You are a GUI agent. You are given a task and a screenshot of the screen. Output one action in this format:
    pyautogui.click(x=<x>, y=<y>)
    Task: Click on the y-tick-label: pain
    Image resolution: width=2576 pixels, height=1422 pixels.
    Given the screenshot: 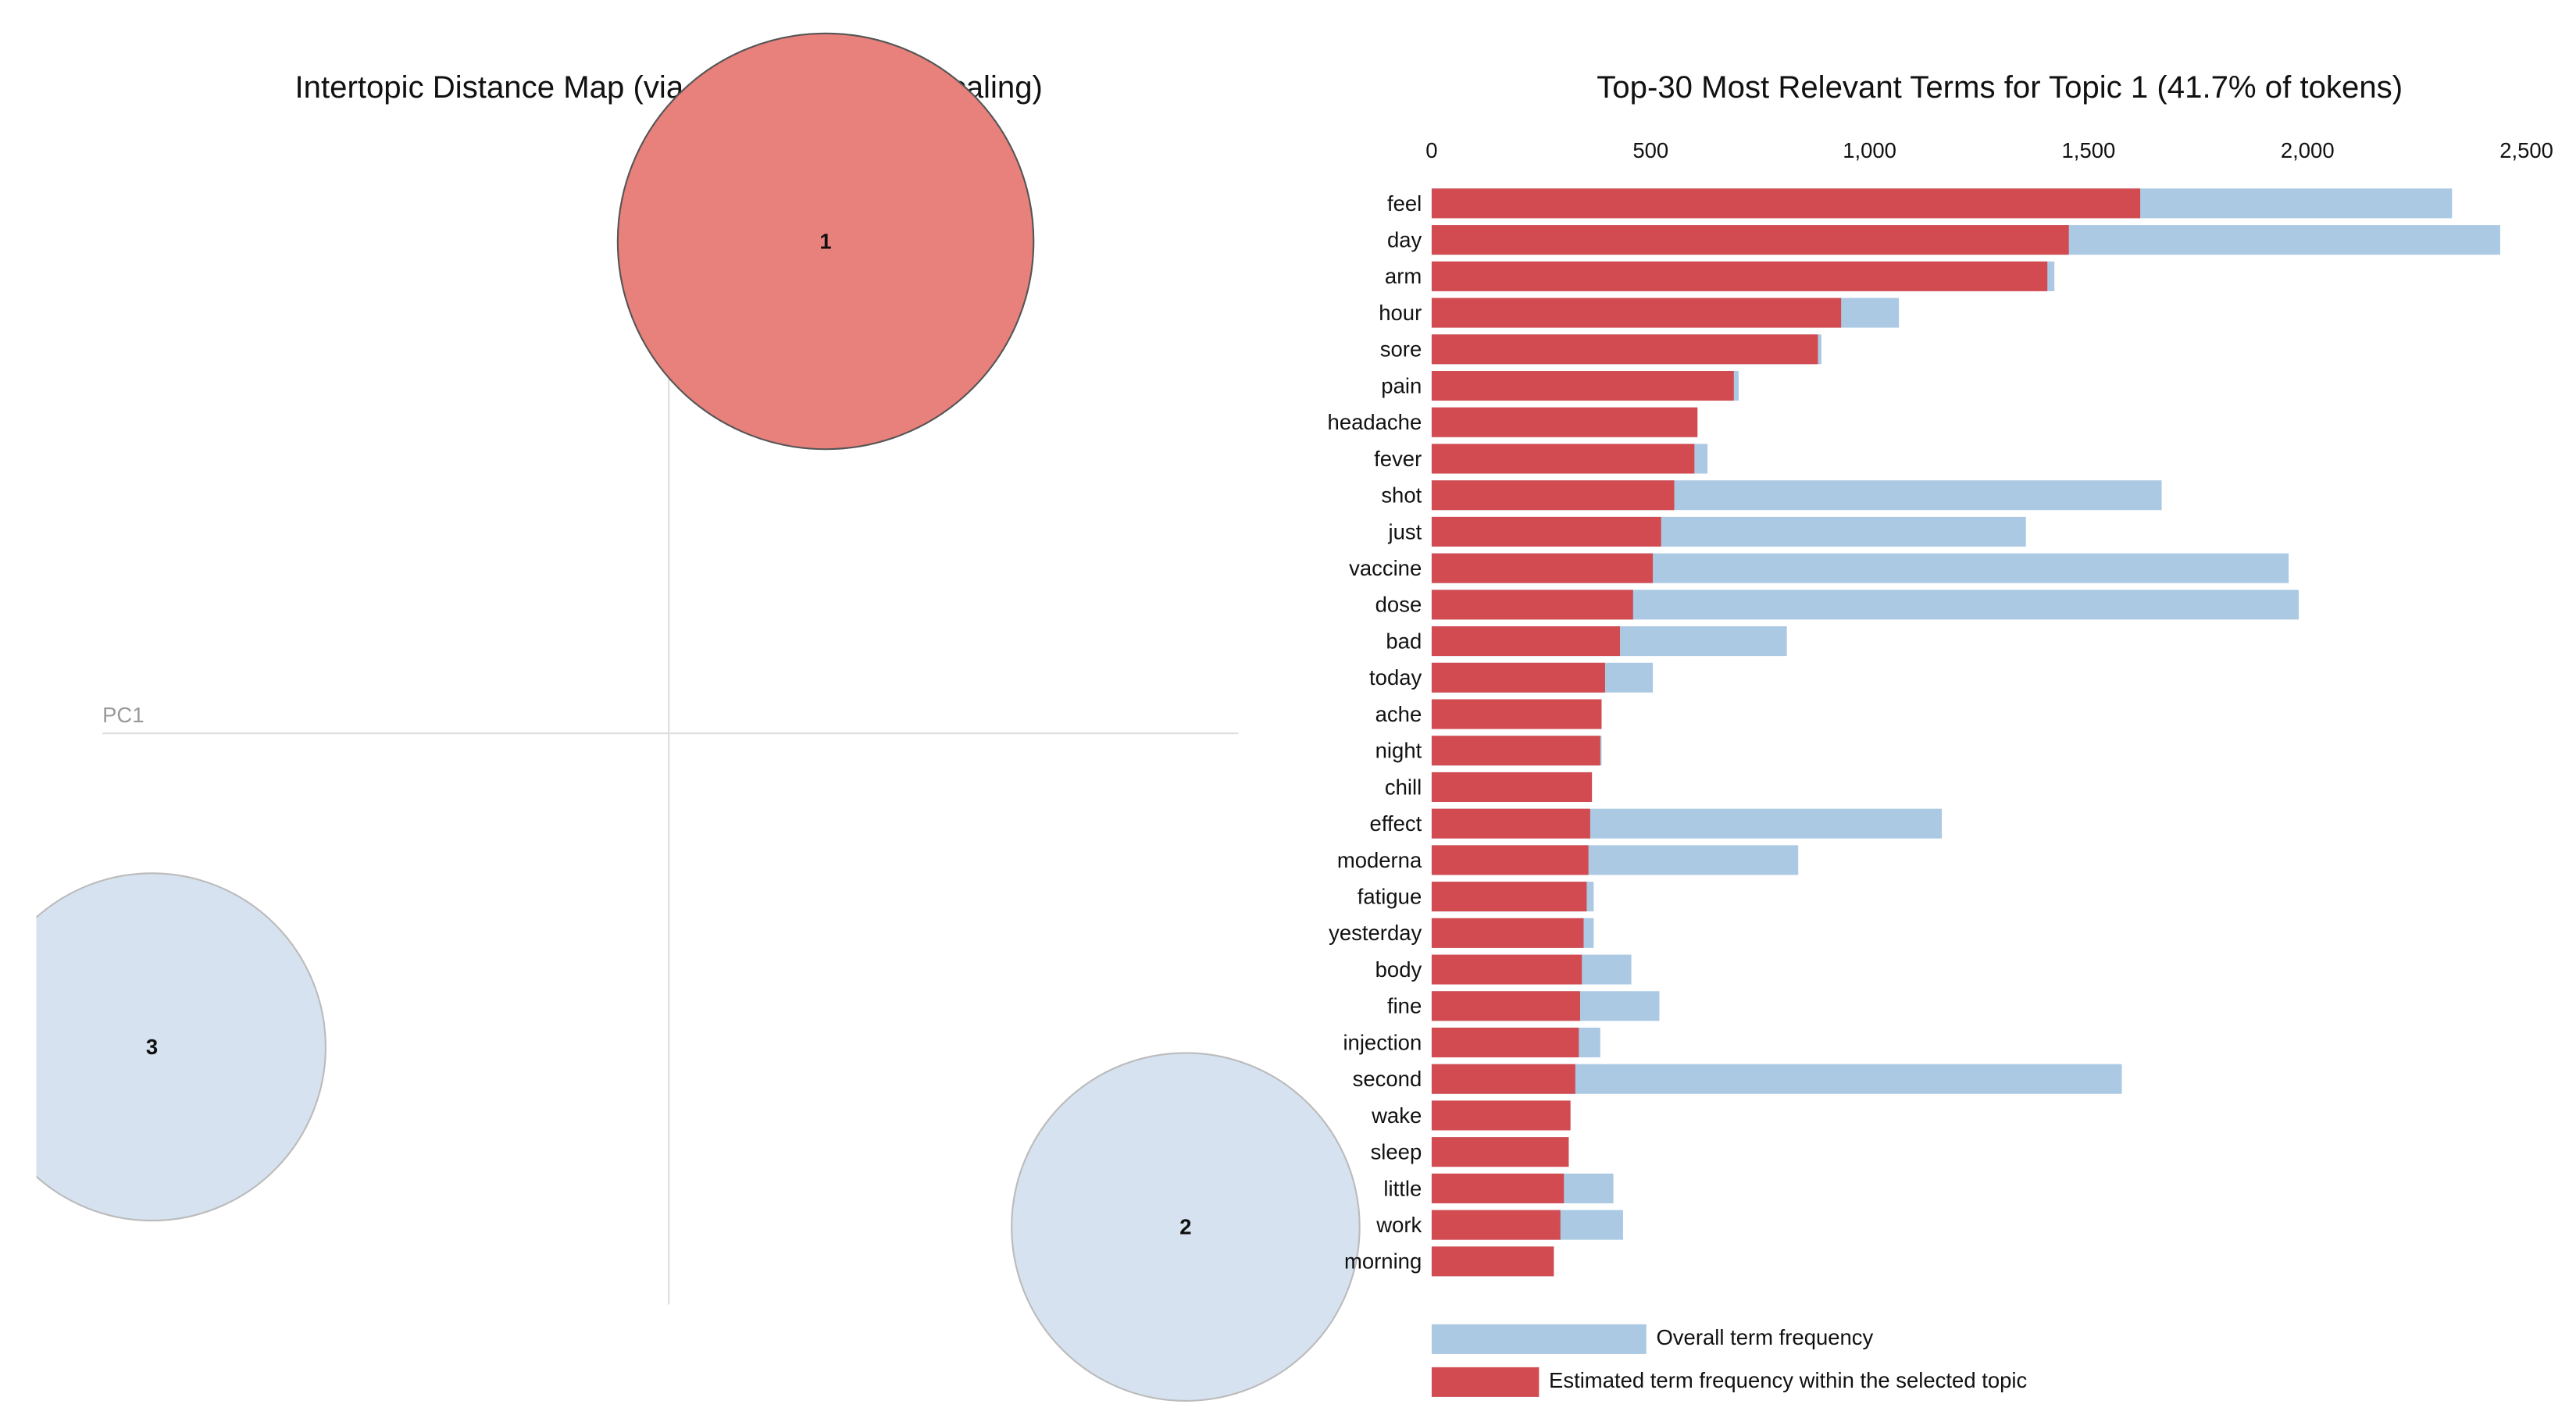 What is the action you would take?
    pyautogui.click(x=1401, y=385)
    